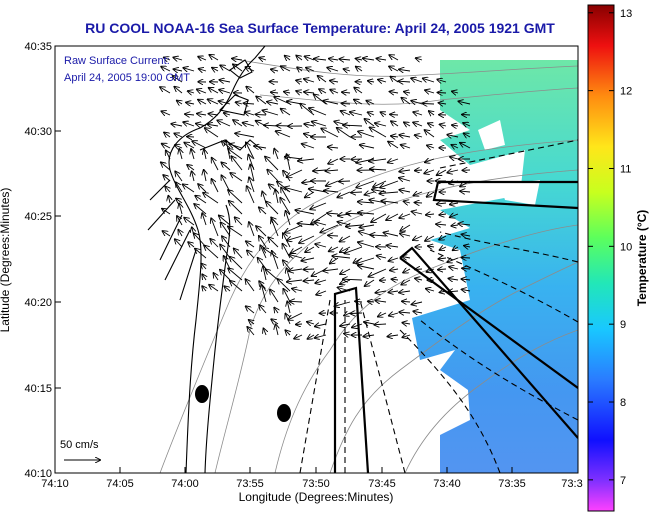 The image size is (651, 515). I want to click on colorbar-ticks: 13 12 11 10 9 8 7, so click(610, 247).